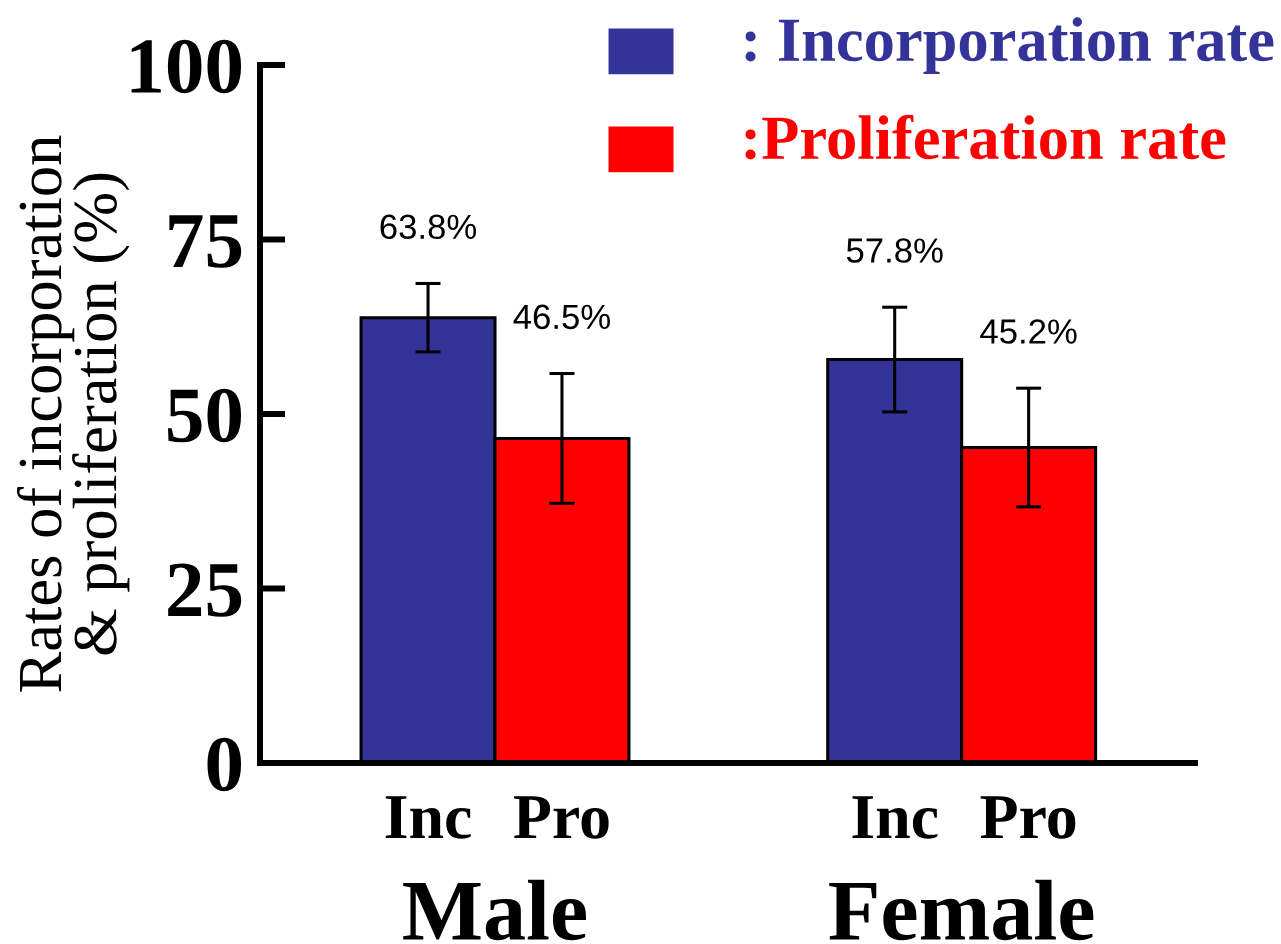 The image size is (1281, 944). Describe the element at coordinates (224, 764) in the screenshot. I see `y-tick-label: 0` at that location.